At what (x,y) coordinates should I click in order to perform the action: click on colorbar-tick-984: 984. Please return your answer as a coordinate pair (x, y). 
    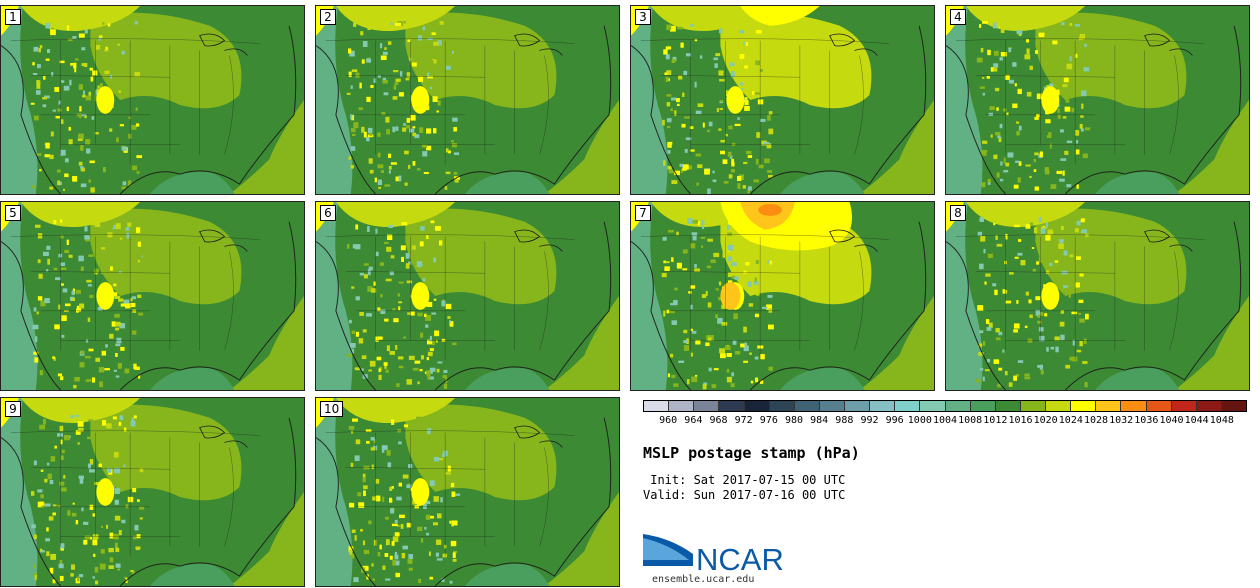
    Looking at the image, I should click on (819, 420).